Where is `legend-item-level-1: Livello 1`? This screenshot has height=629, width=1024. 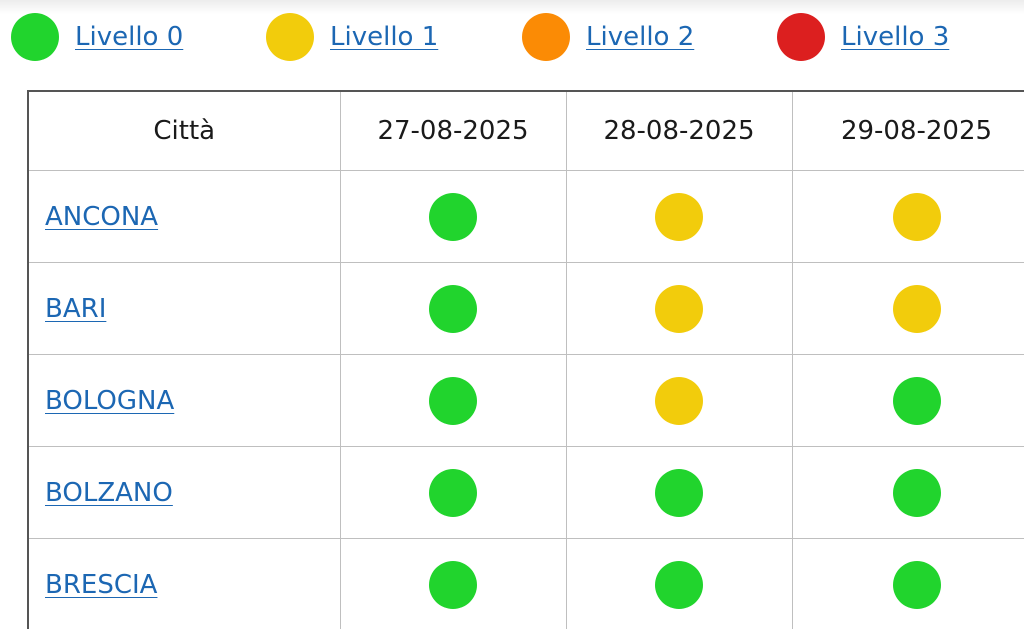
legend-item-level-1: Livello 1 is located at coordinates (352, 37).